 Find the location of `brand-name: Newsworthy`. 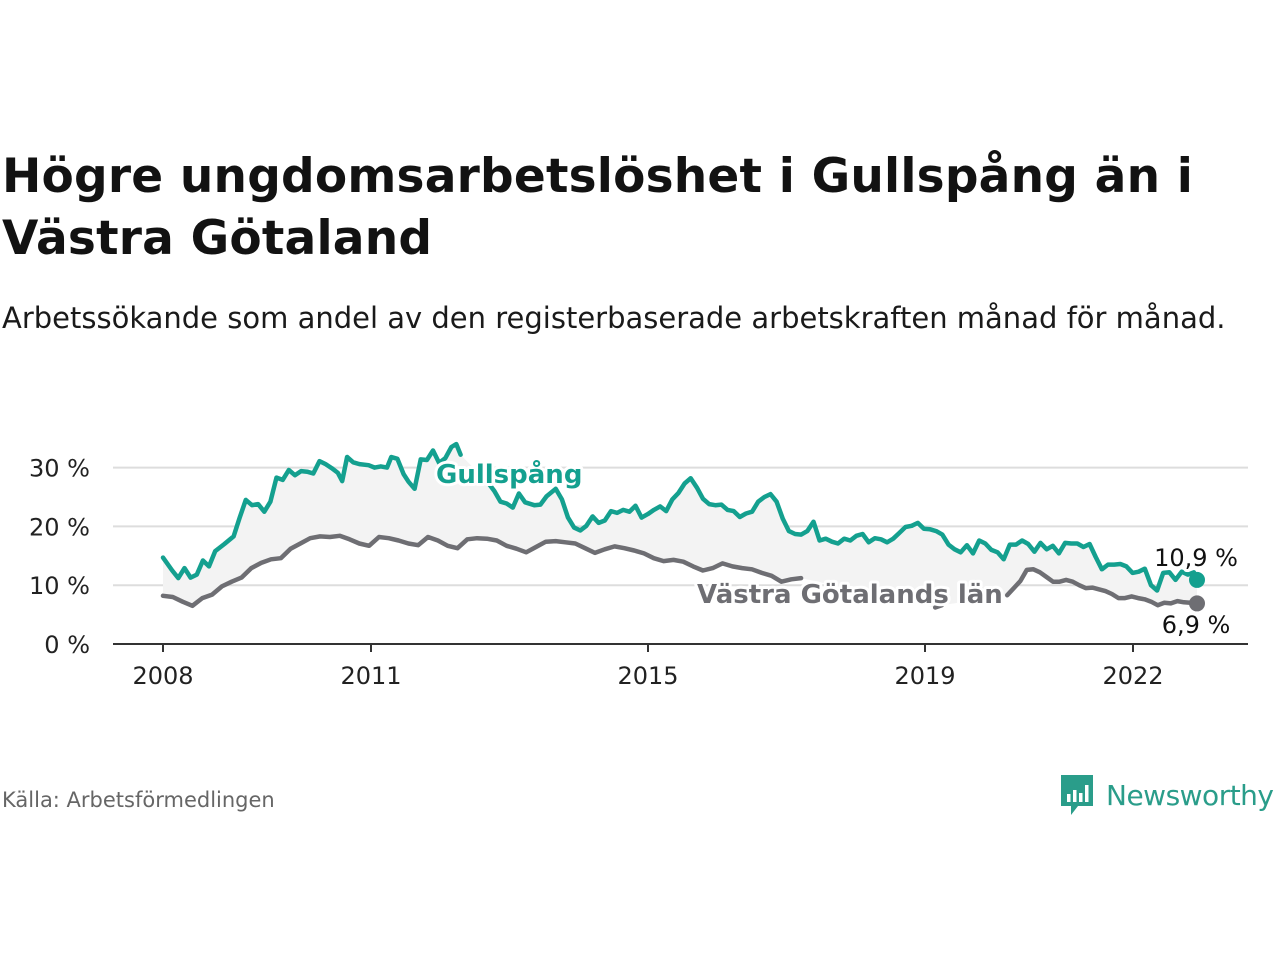

brand-name: Newsworthy is located at coordinates (1190, 795).